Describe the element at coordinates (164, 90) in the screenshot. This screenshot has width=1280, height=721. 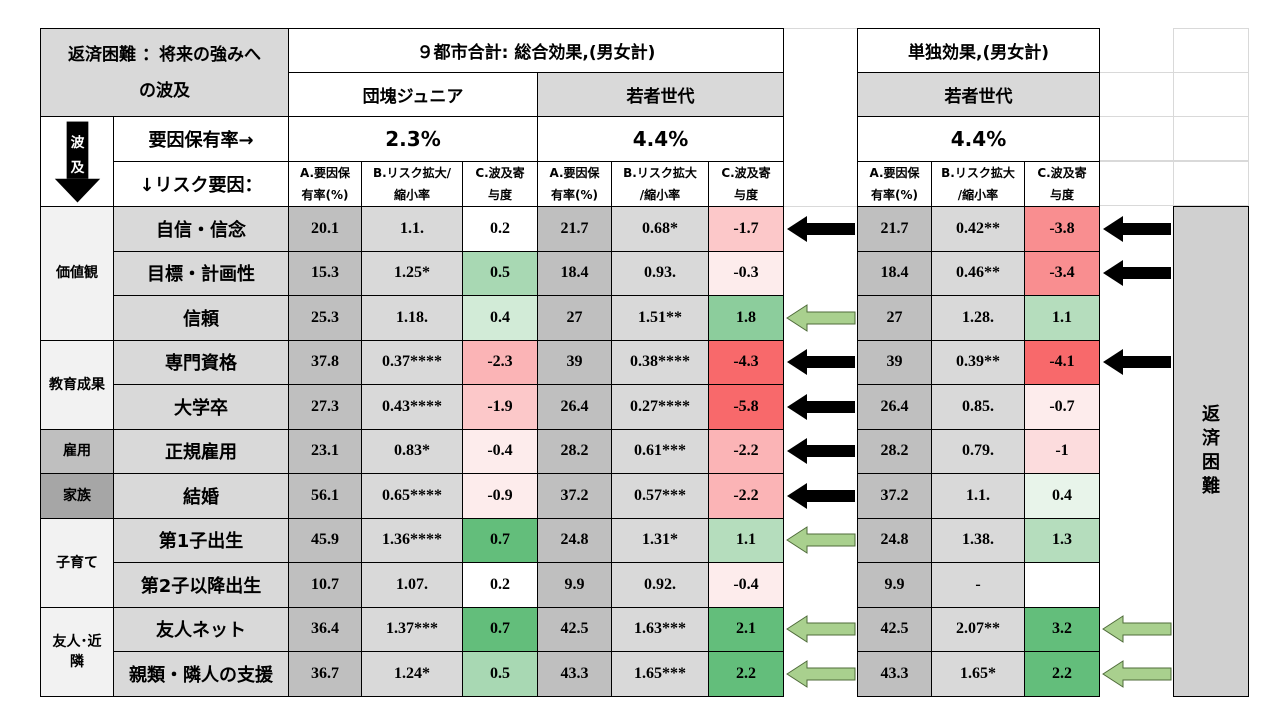
I see `table-title-line-1: の波及` at that location.